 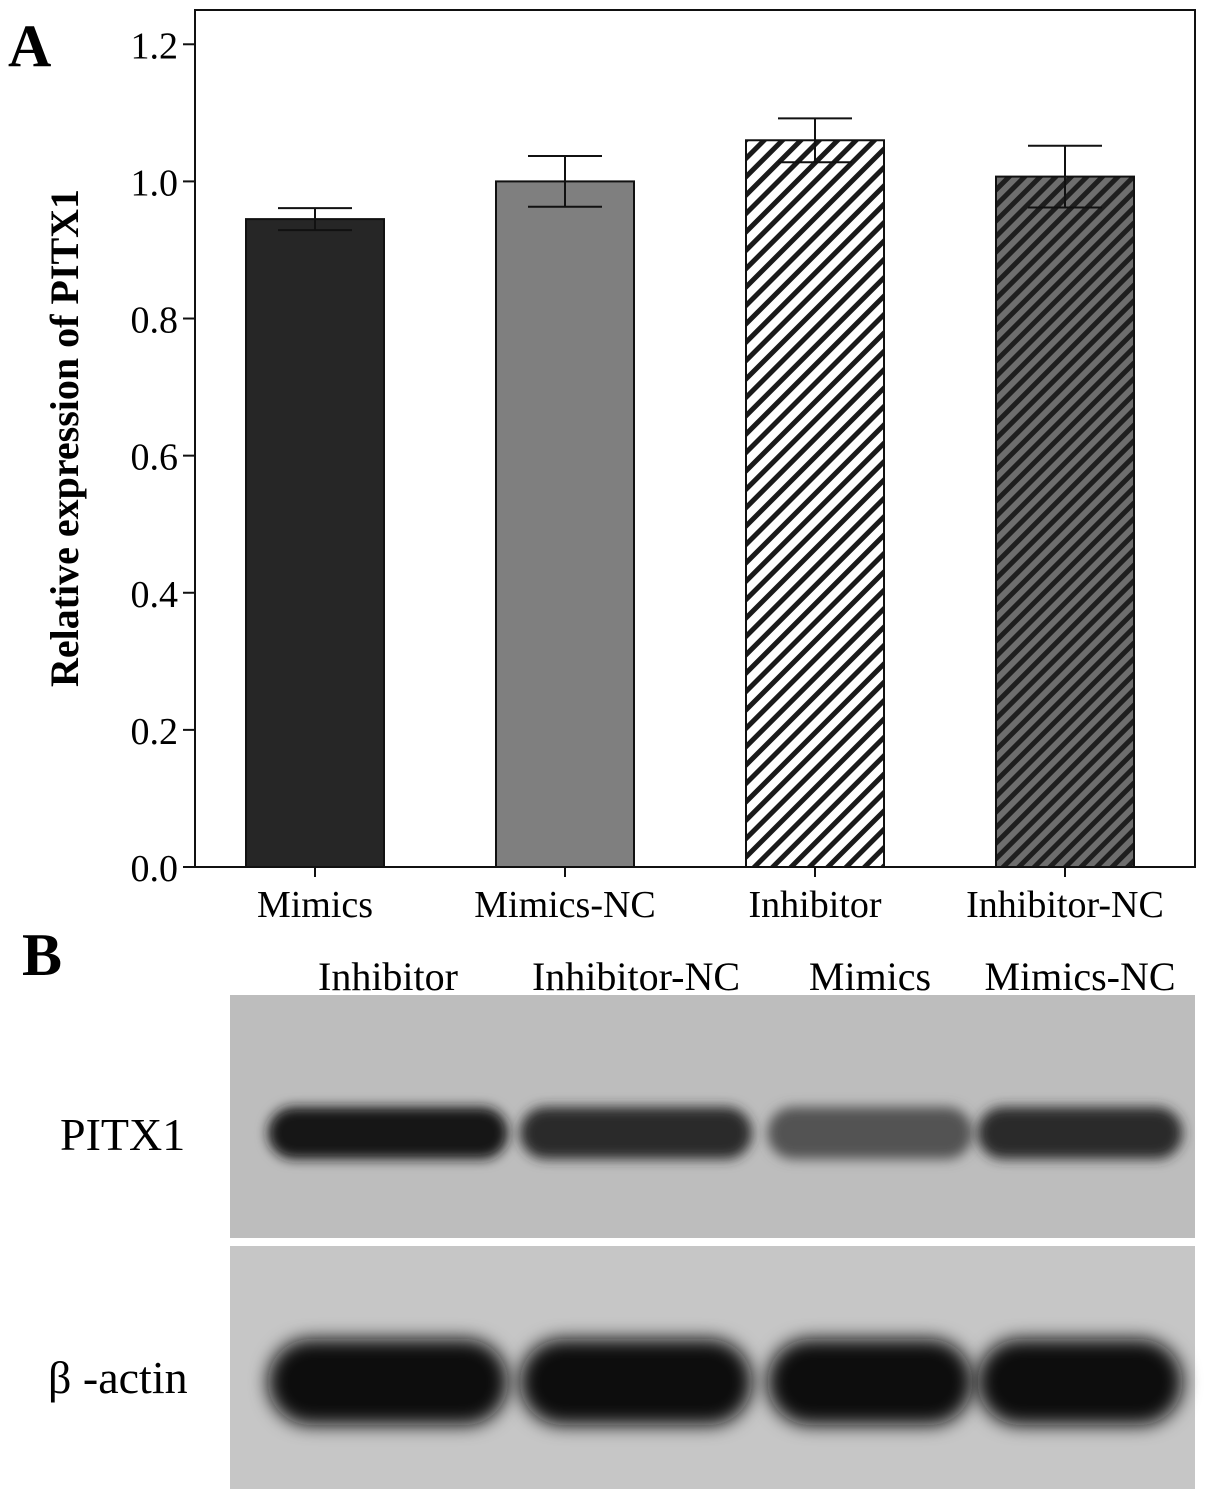 What do you see at coordinates (1079, 976) in the screenshot?
I see `lane-label: Mimics-NC` at bounding box center [1079, 976].